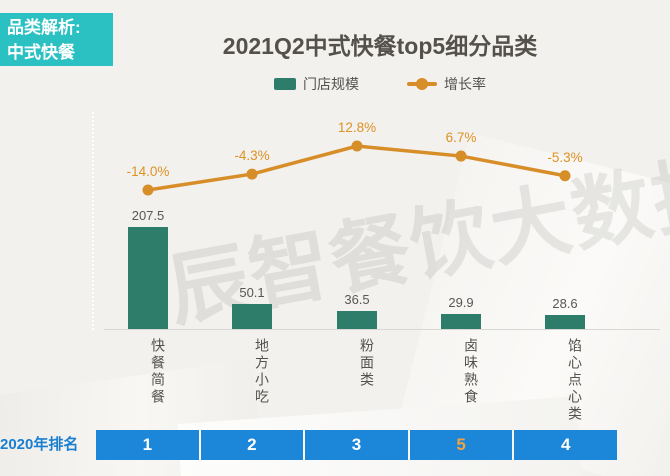 The height and width of the screenshot is (476, 670). What do you see at coordinates (252, 445) in the screenshot?
I see `rank-cell: 2` at bounding box center [252, 445].